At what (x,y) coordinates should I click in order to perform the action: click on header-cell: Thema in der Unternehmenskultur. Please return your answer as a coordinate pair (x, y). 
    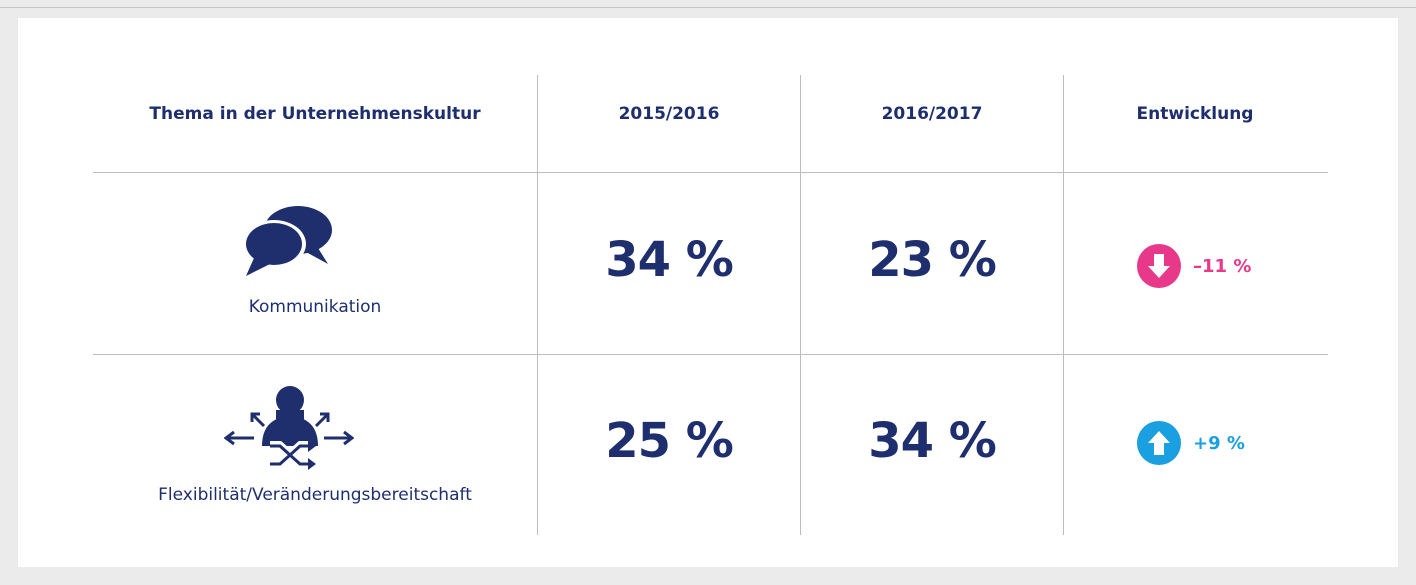
    Looking at the image, I should click on (315, 114).